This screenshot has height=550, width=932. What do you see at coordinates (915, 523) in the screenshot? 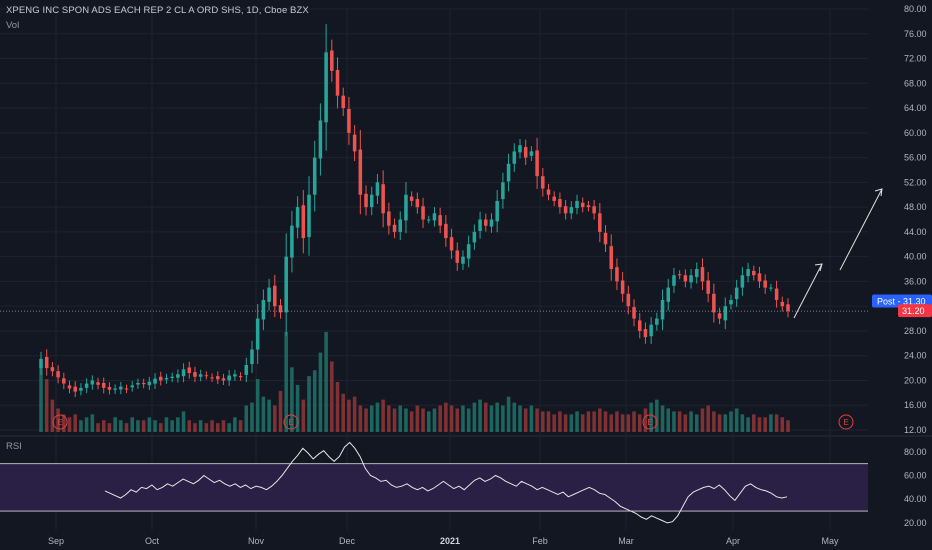
I see `rsi-tick-label: 20.00` at bounding box center [915, 523].